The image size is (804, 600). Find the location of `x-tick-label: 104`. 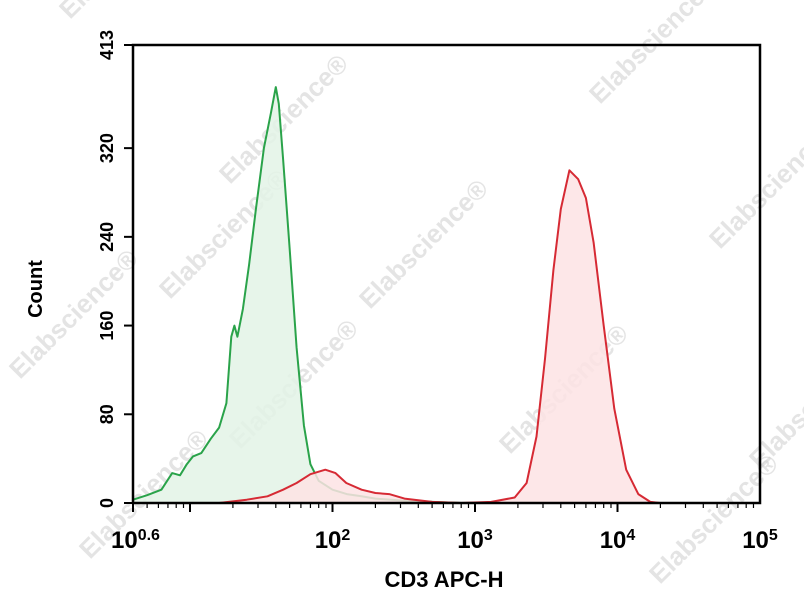

x-tick-label: 104 is located at coordinates (618, 540).